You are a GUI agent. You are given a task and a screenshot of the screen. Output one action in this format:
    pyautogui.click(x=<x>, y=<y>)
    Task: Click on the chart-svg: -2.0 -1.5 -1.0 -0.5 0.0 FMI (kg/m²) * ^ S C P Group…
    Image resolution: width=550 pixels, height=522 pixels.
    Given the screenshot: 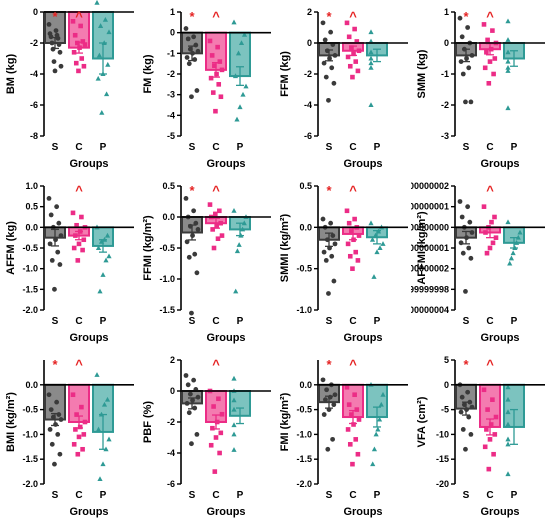 What is the action you would take?
    pyautogui.click(x=343, y=437)
    